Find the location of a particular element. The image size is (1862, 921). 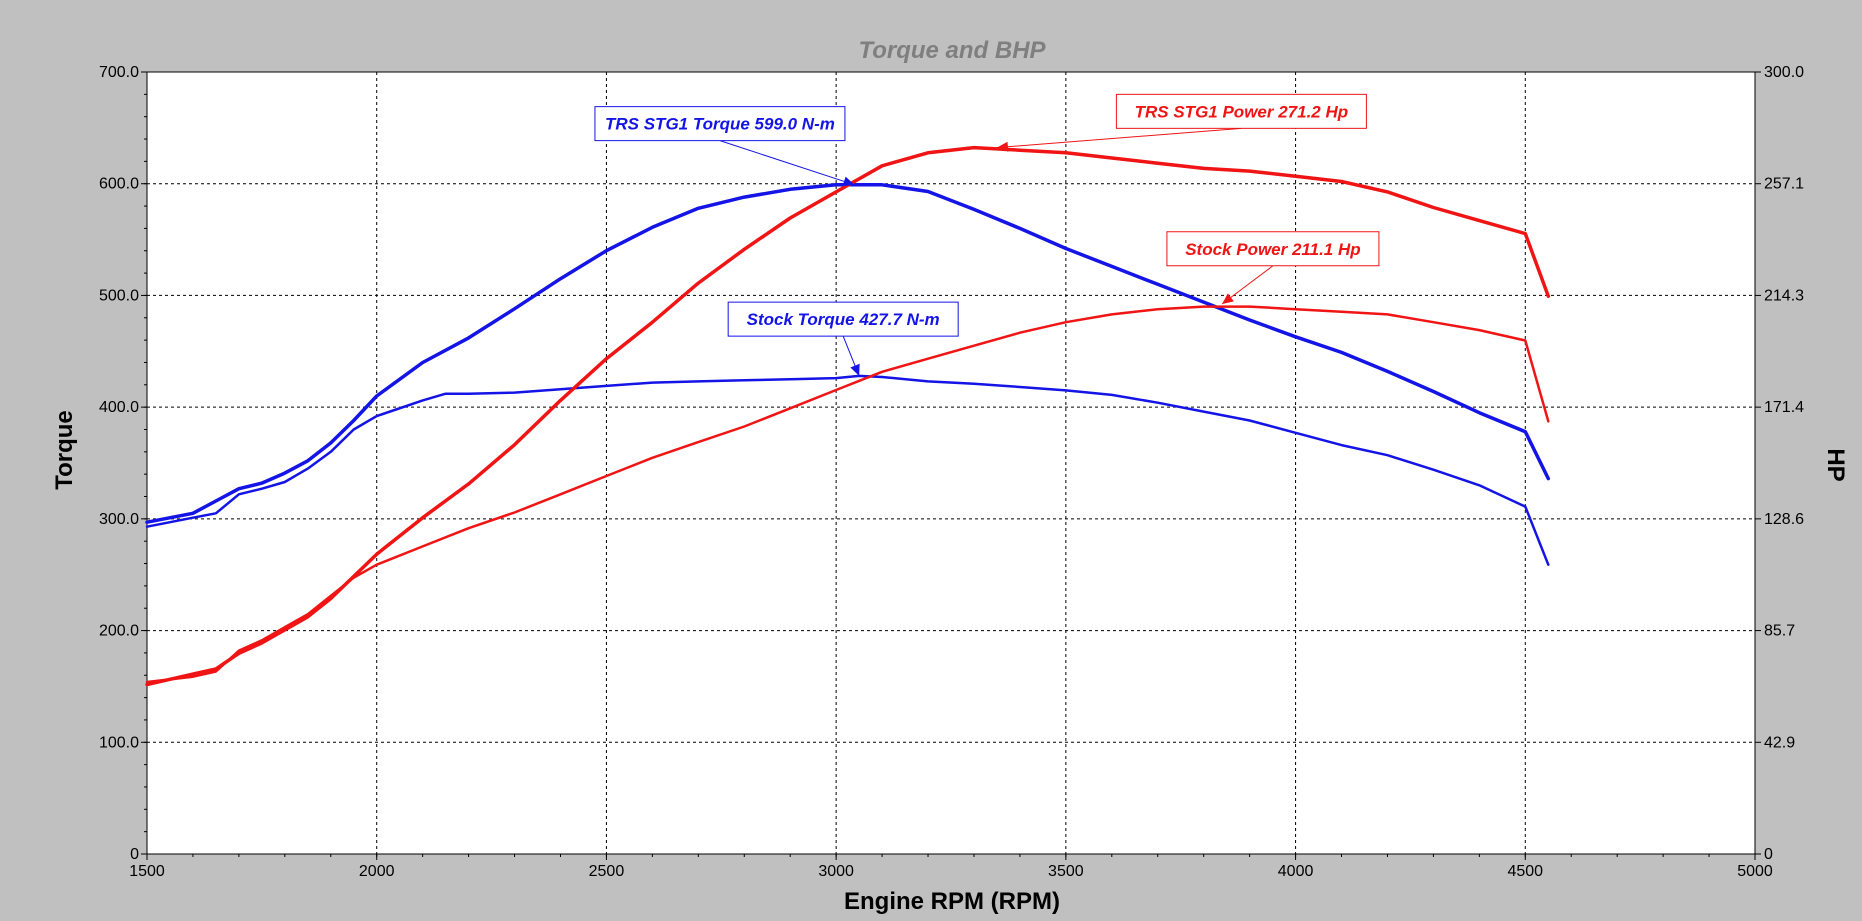

y-right-tick-label: 214.3 is located at coordinates (1784, 295).